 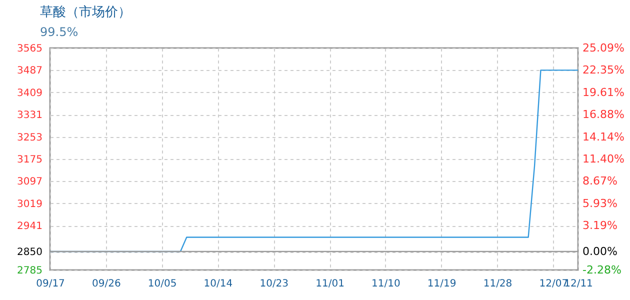 What do you see at coordinates (29, 49) in the screenshot?
I see `y-tick-label: 3565` at bounding box center [29, 49].